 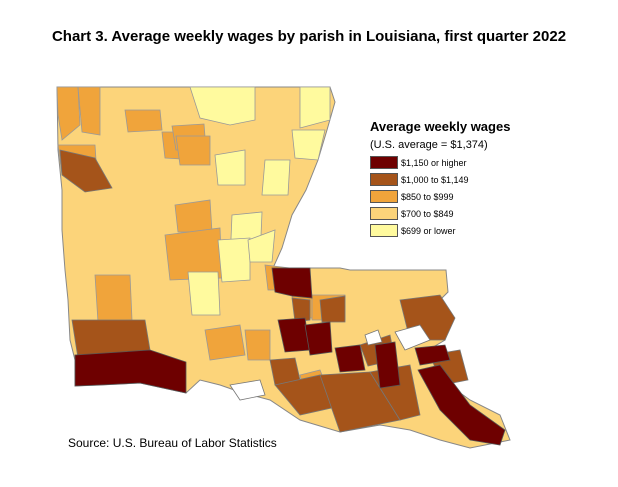 What do you see at coordinates (68, 113) in the screenshot?
I see `parish-caddo` at bounding box center [68, 113].